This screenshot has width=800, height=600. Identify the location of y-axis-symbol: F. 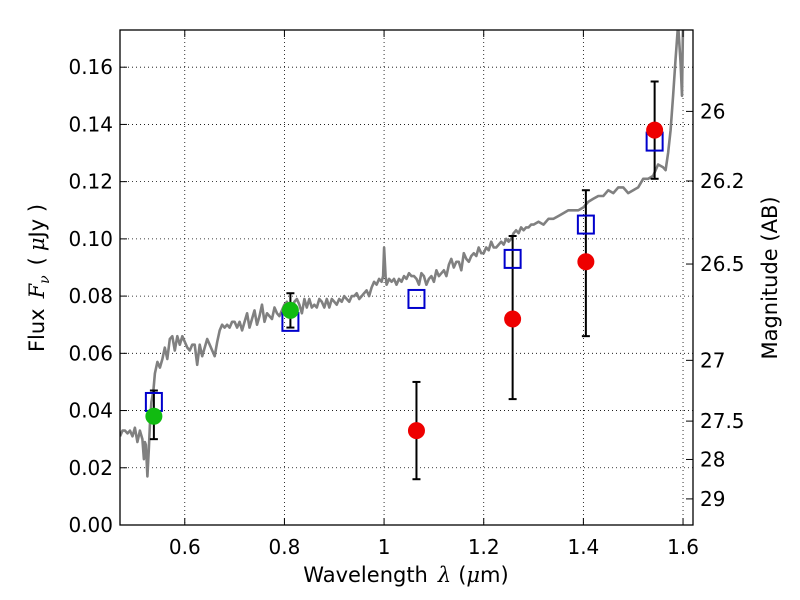
(37, 290).